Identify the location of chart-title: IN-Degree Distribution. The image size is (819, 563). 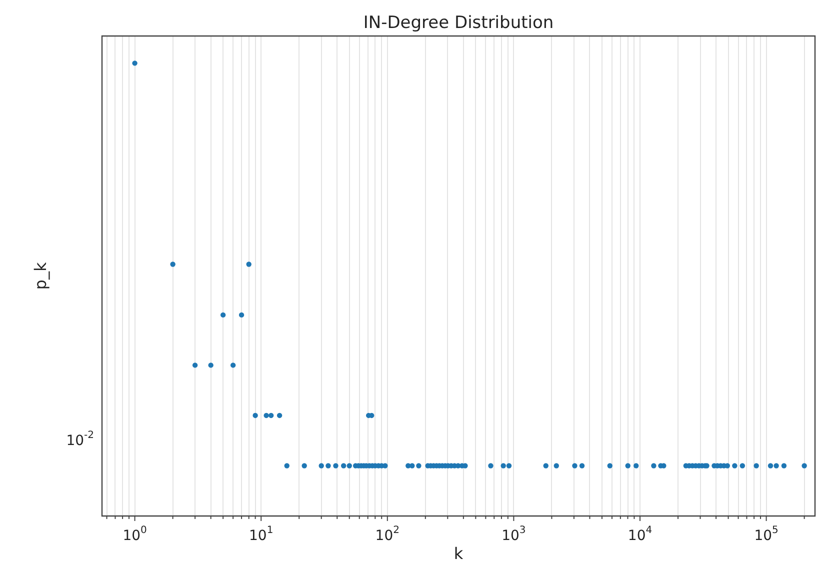
(458, 23).